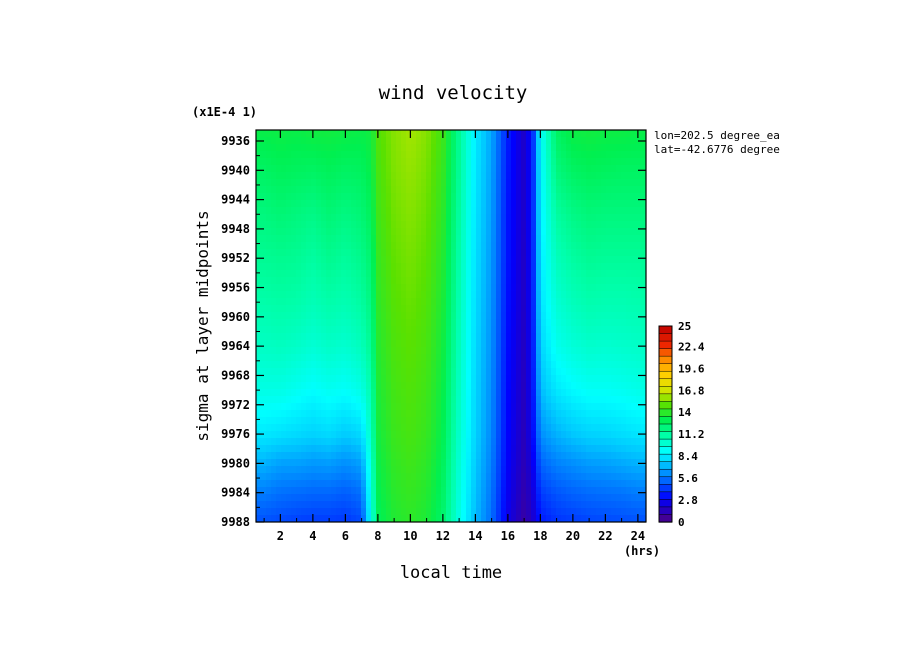 This screenshot has height=654, width=904. I want to click on colorbar-tick-label: 25, so click(684, 326).